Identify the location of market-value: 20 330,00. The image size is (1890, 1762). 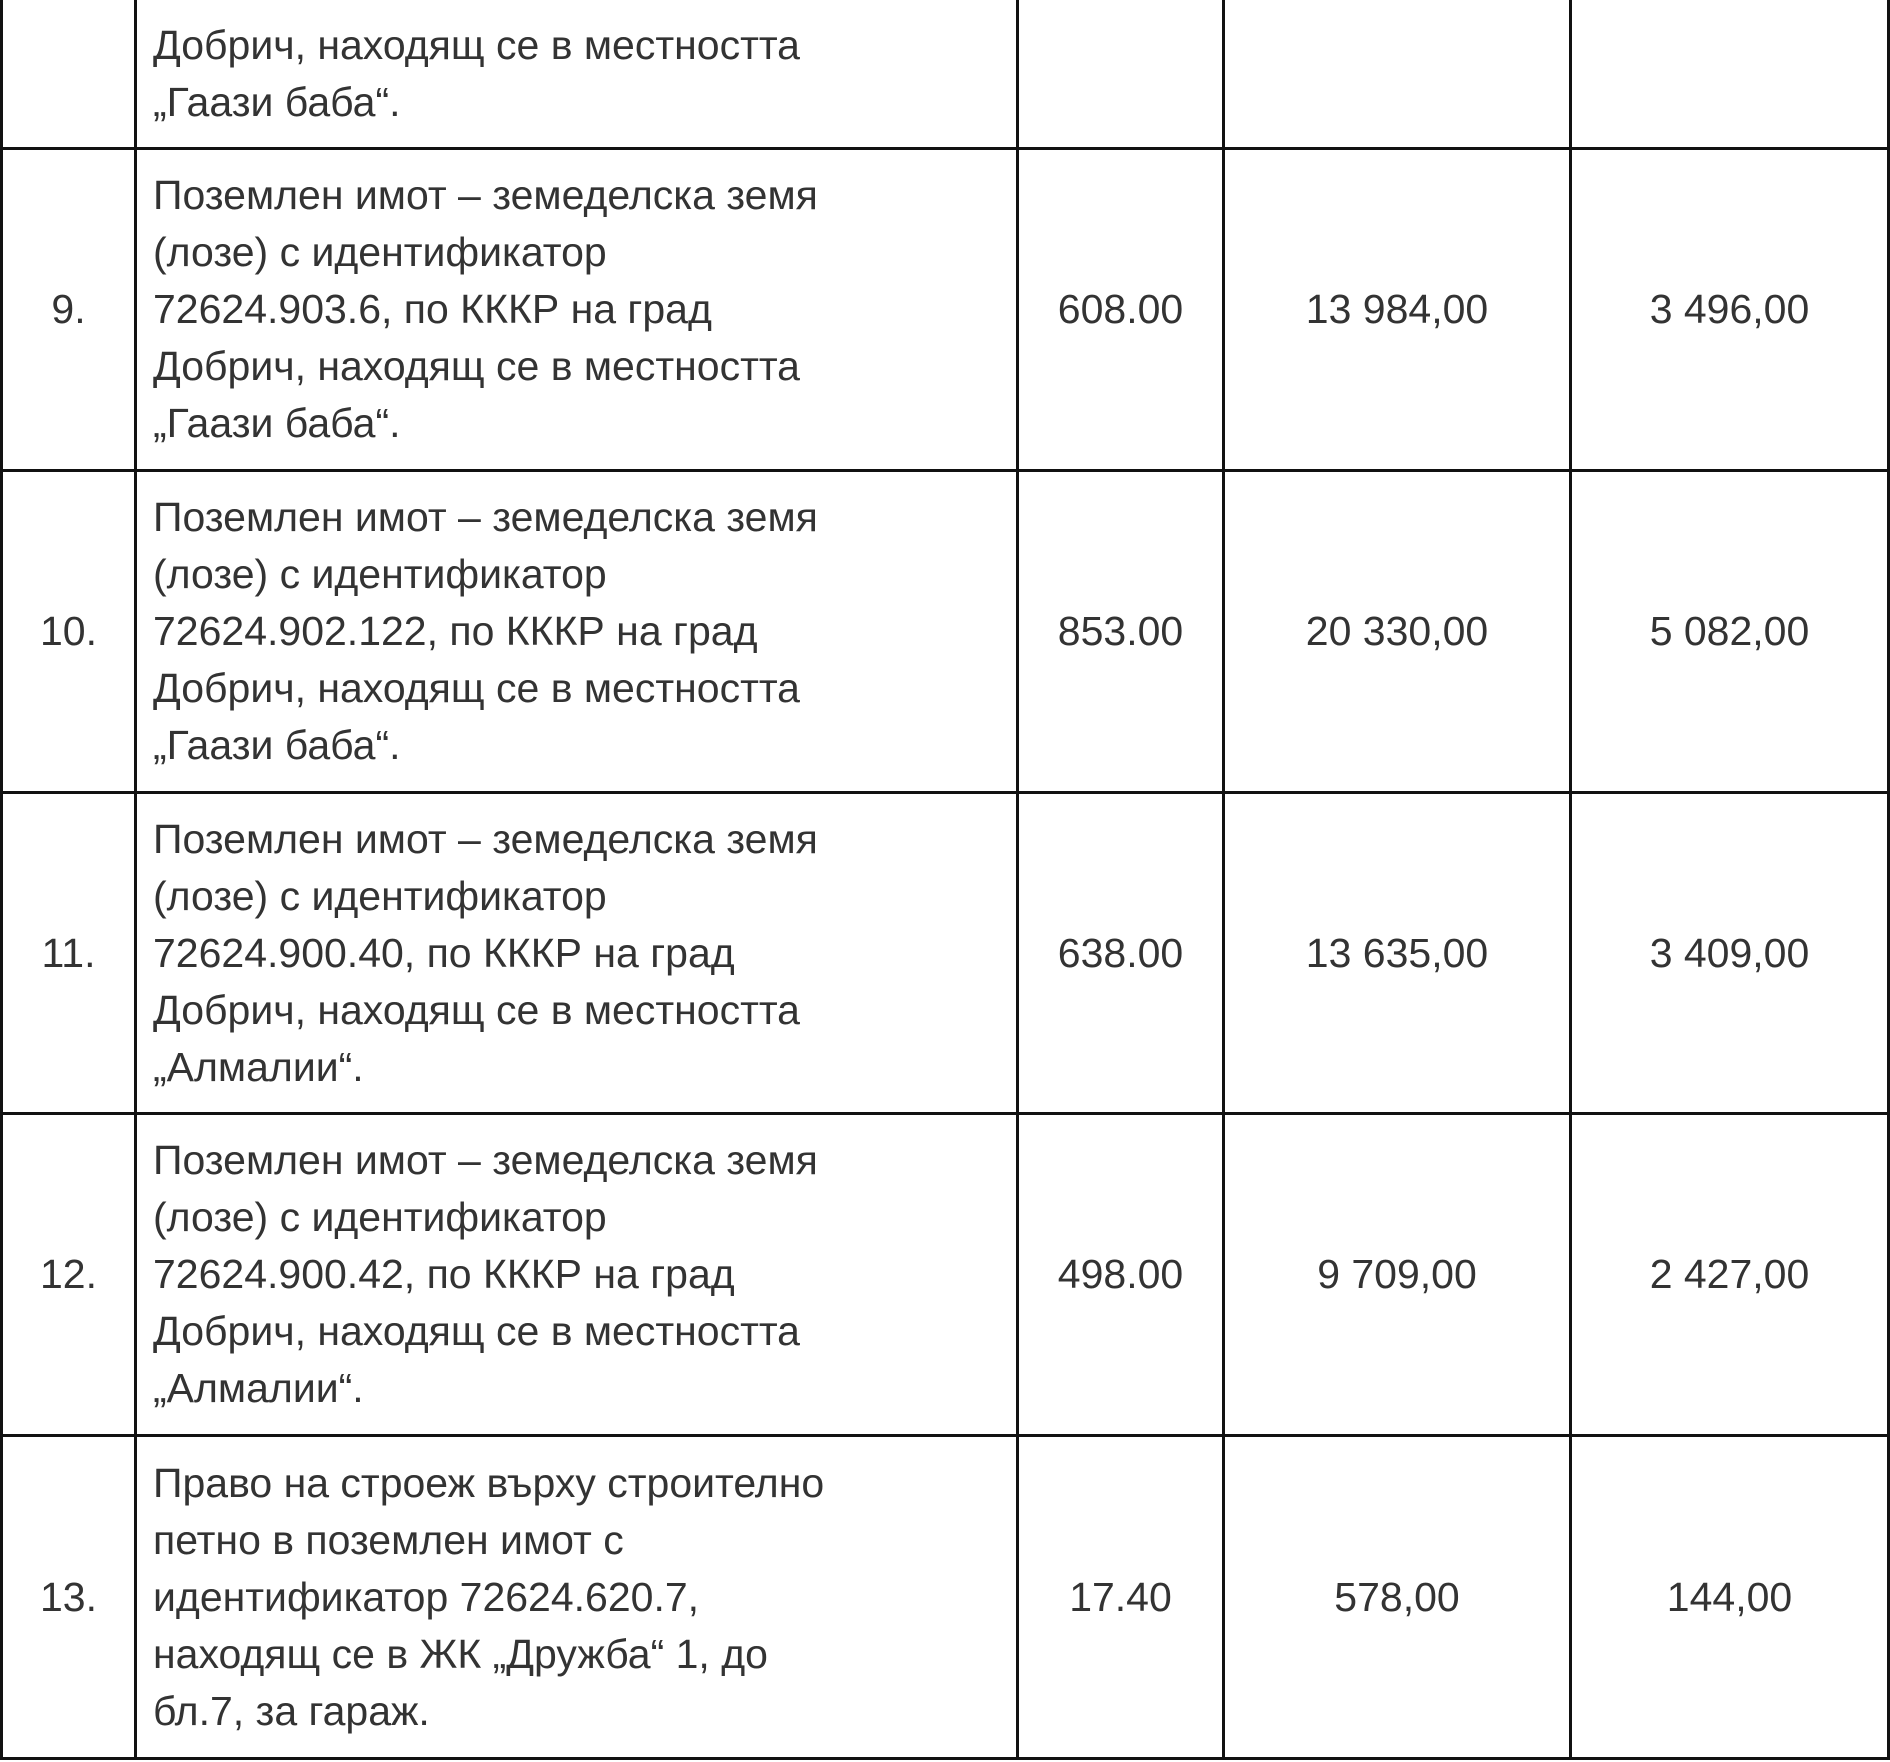
(1398, 631).